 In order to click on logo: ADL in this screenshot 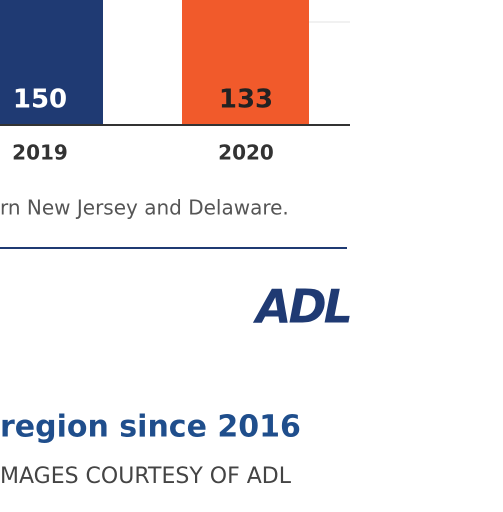, I will do `click(302, 307)`.